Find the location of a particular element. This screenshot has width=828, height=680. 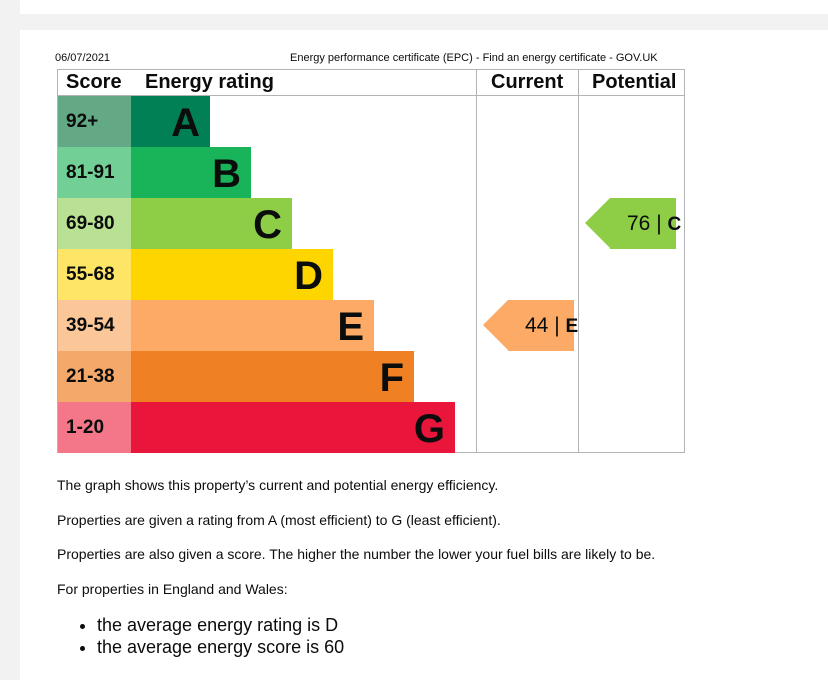

potential-column-divider is located at coordinates (578, 261).